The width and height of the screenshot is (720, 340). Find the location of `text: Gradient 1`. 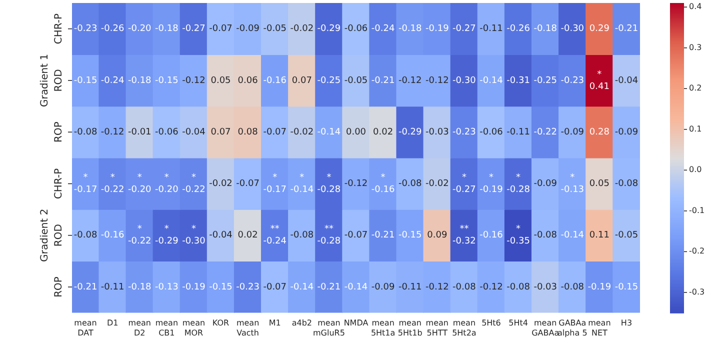

text: Gradient 1 is located at coordinates (45, 80).